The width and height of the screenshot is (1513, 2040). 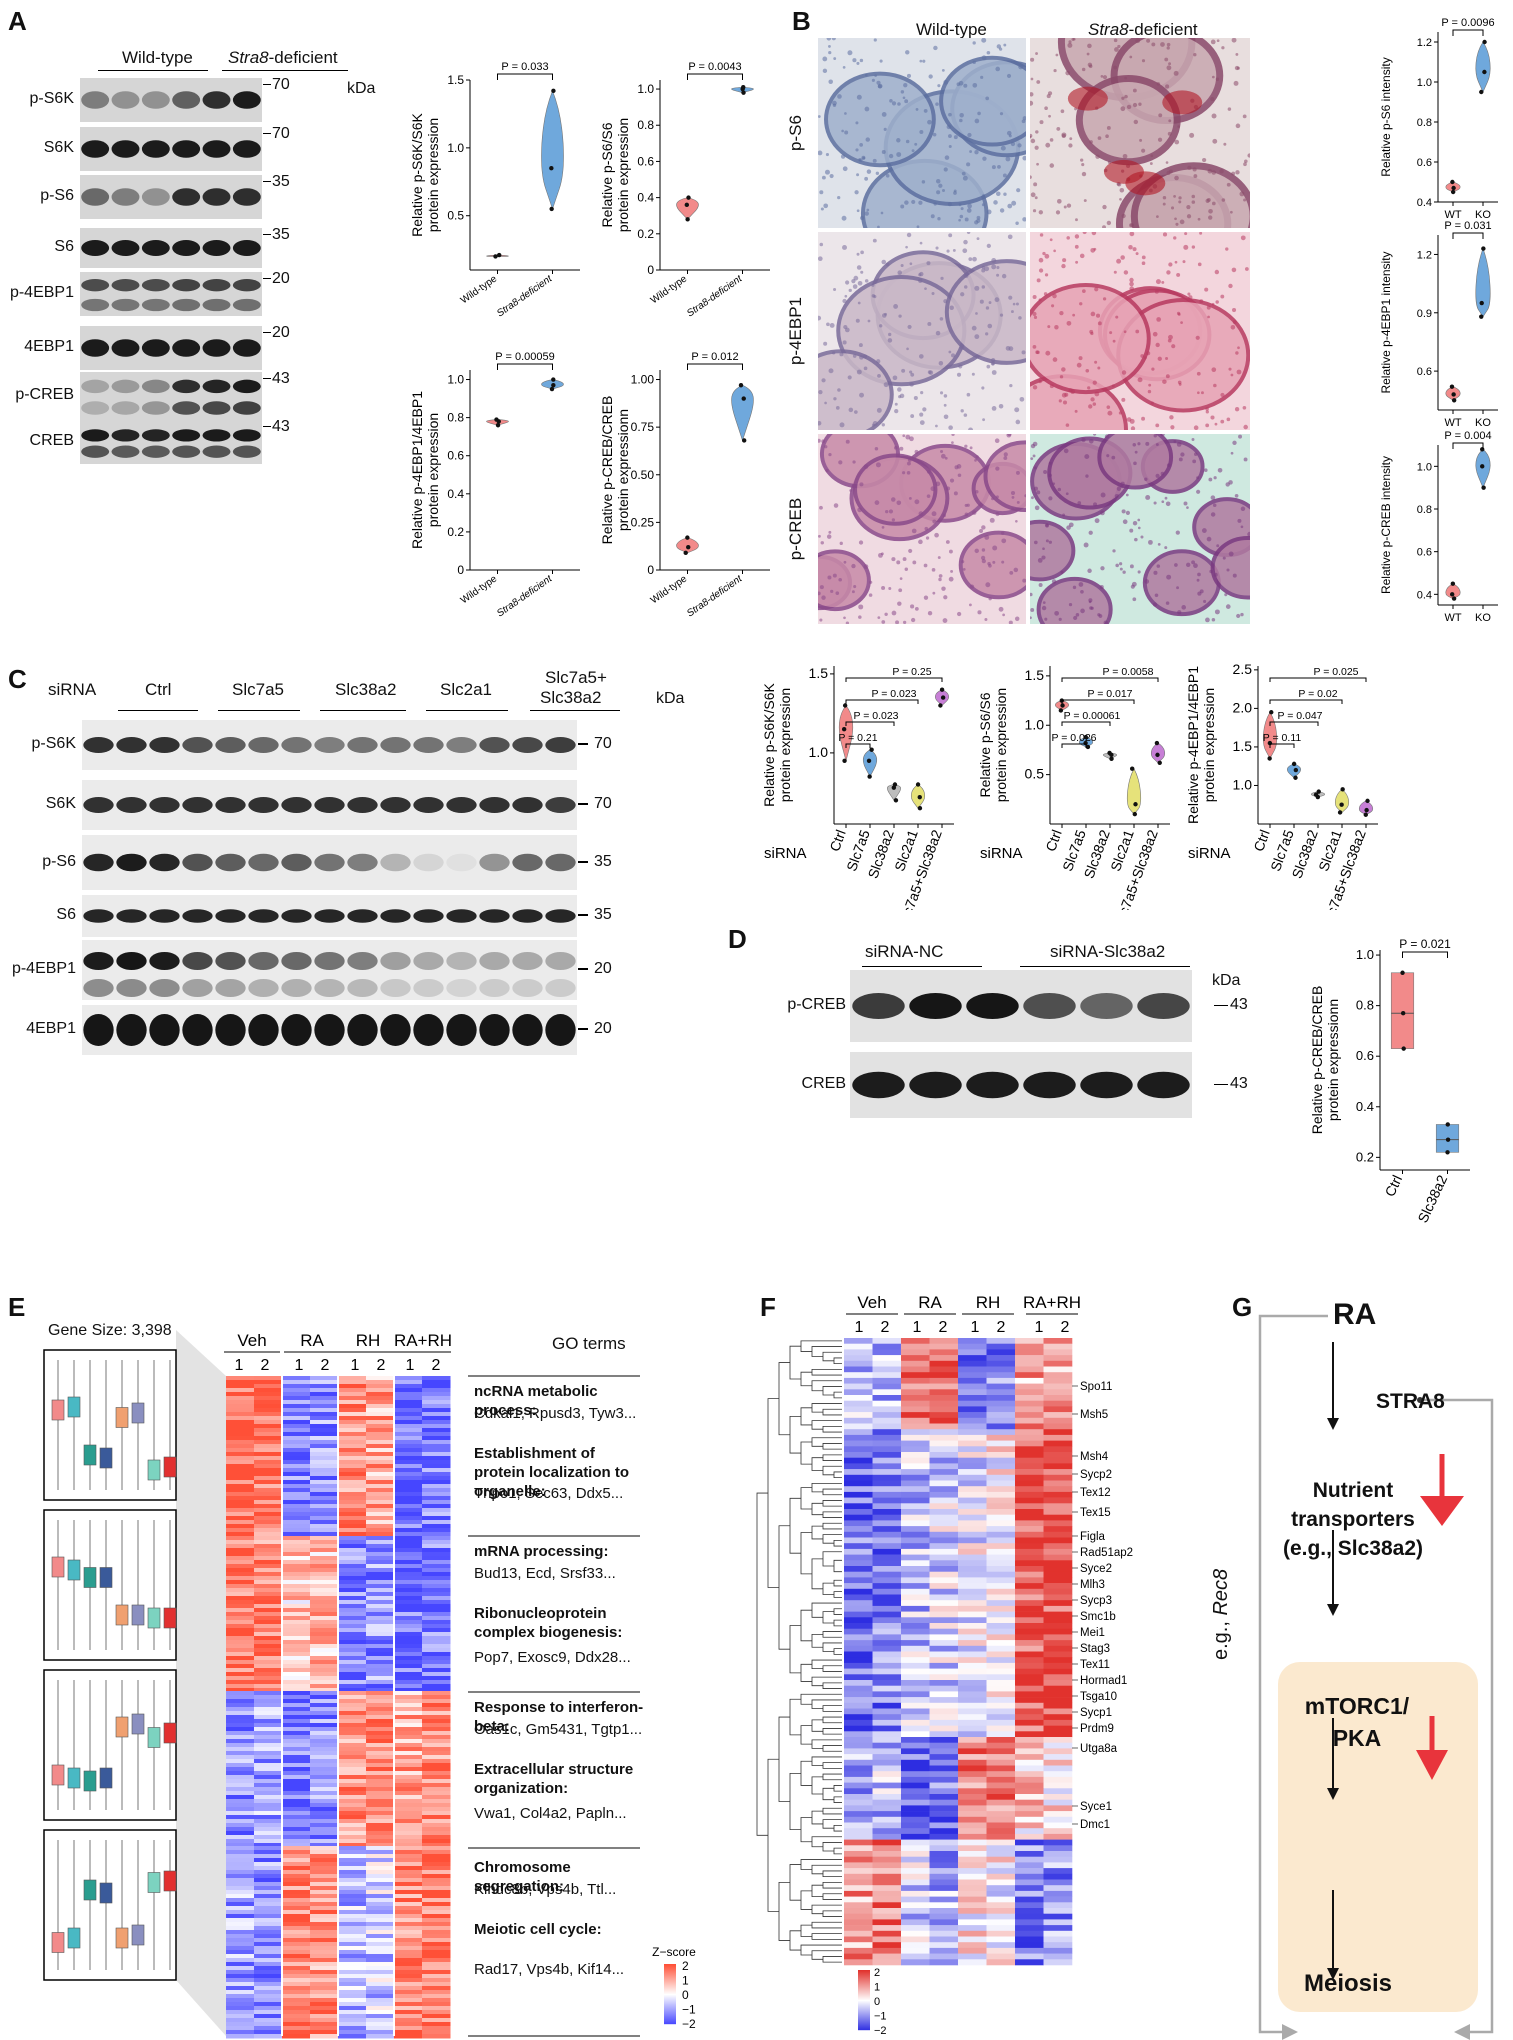 I want to click on go-term-bold: ncRNA metabolic process:, so click(x=536, y=1401).